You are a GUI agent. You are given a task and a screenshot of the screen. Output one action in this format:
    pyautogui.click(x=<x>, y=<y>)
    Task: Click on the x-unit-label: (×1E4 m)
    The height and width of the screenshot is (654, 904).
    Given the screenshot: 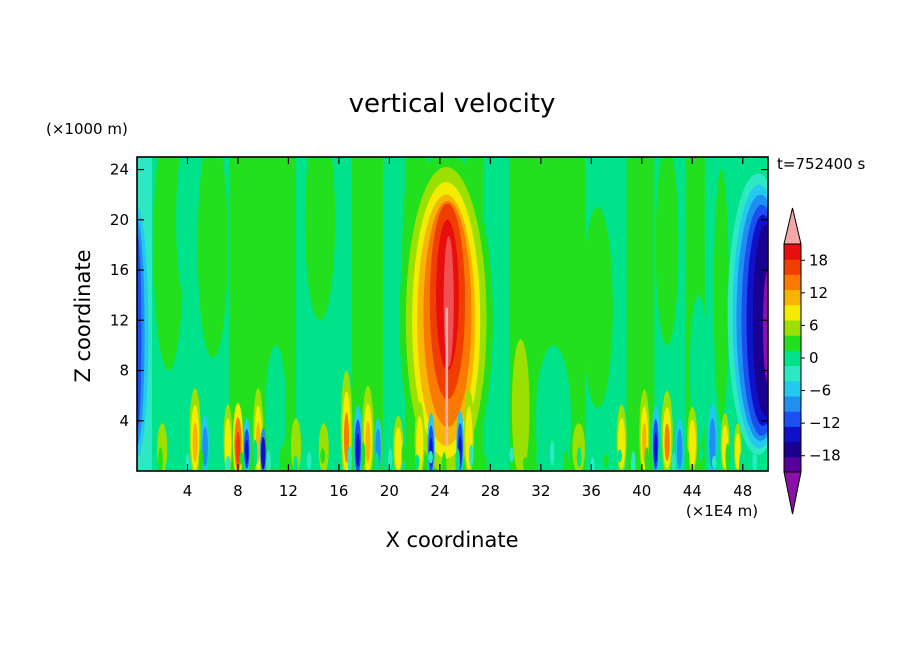 What is the action you would take?
    pyautogui.click(x=722, y=511)
    